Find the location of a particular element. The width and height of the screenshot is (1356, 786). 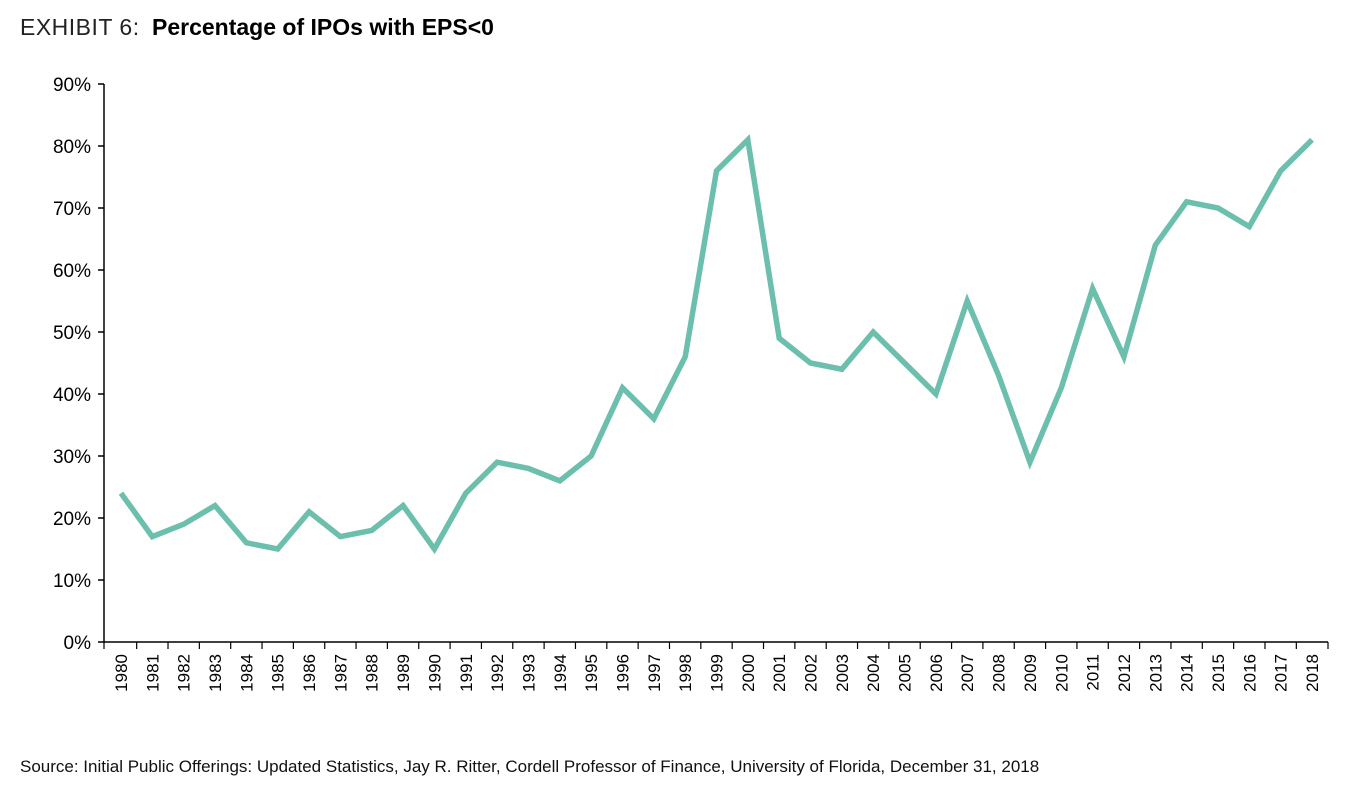

x-tick-label: 1991 is located at coordinates (466, 673).